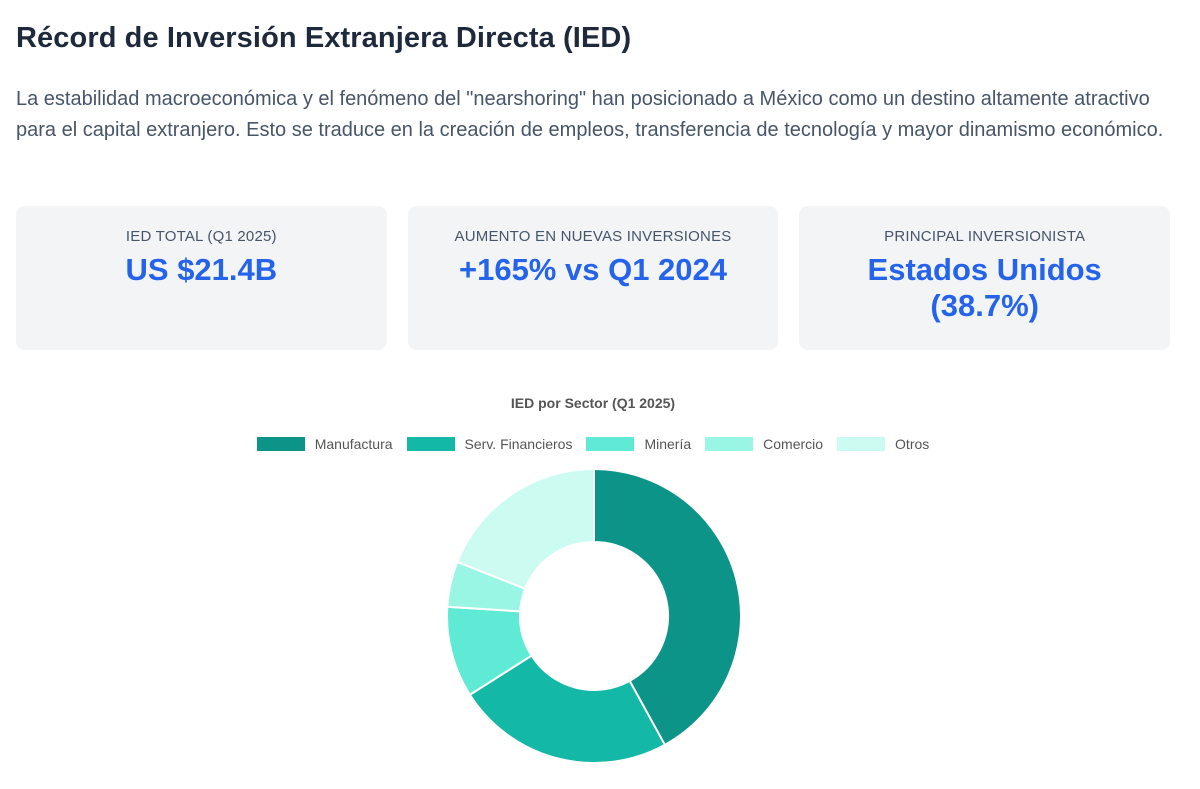  I want to click on chart-title: IED por Sector (Q1 2025), so click(593, 403).